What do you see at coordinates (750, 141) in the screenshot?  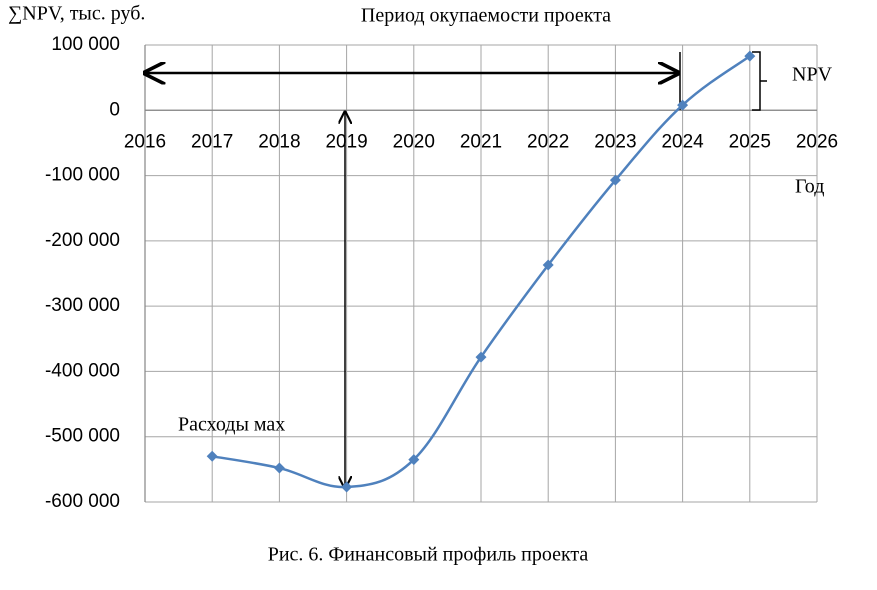 I see `x-tick-label: 2025` at bounding box center [750, 141].